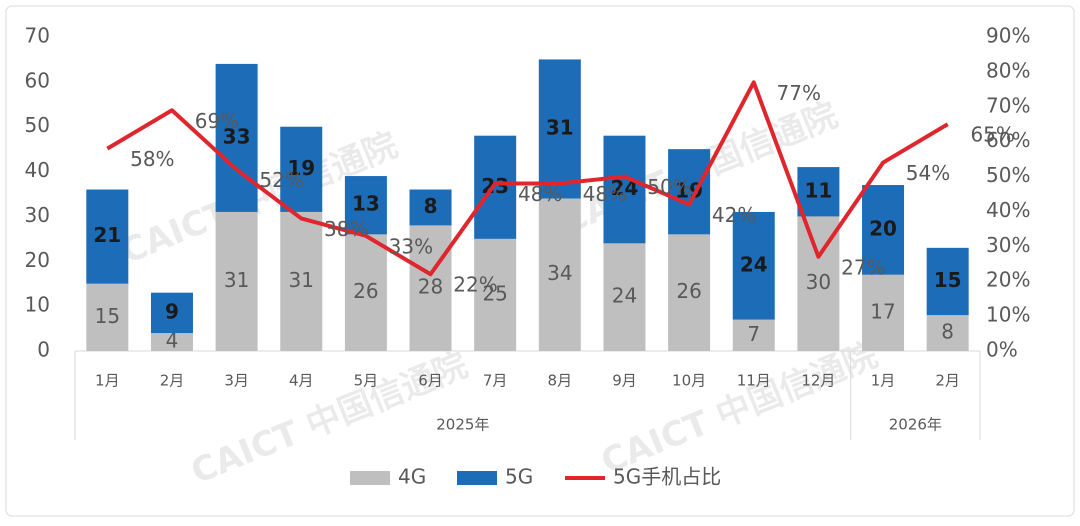  I want to click on bar-label: 11, so click(818, 190).